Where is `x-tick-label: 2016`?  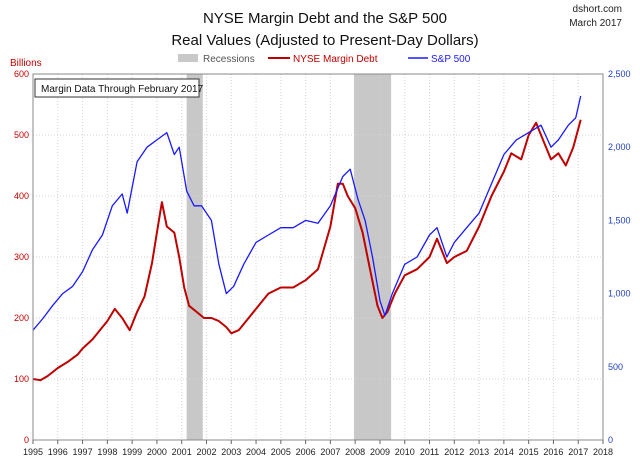
x-tick-label: 2016 is located at coordinates (553, 452).